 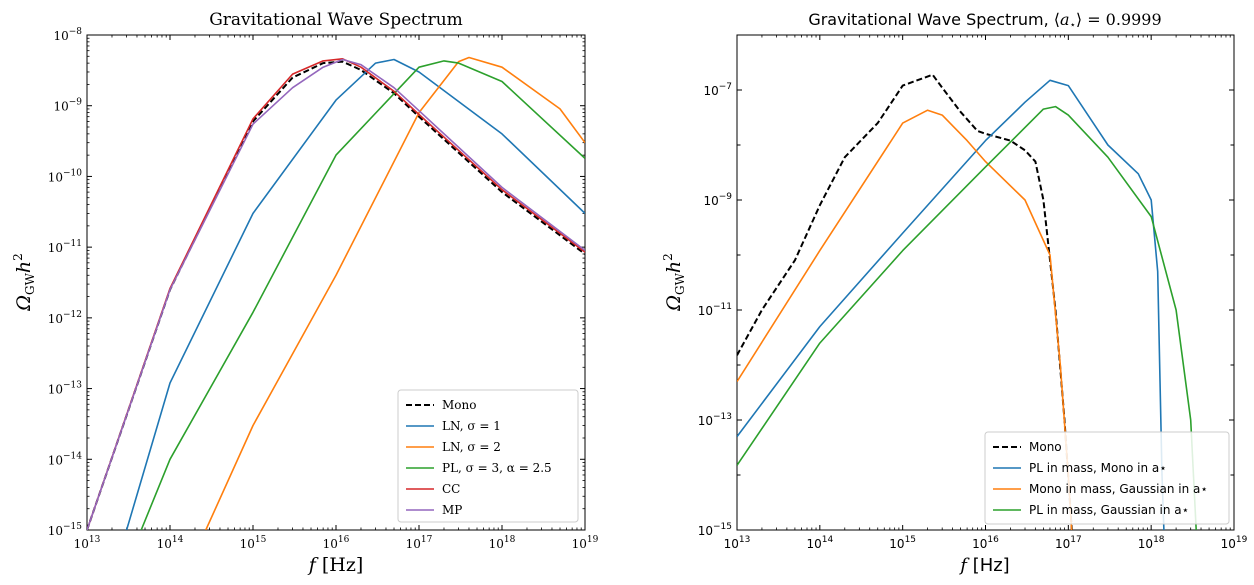 I want to click on chart-left-title: Gravitational Wave Spectrum, so click(x=336, y=20).